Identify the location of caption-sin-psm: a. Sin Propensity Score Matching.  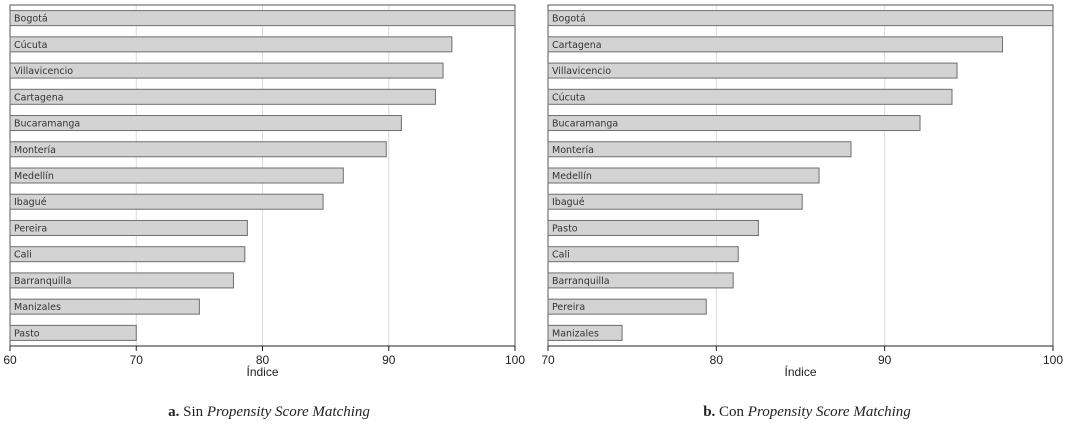
(269, 412).